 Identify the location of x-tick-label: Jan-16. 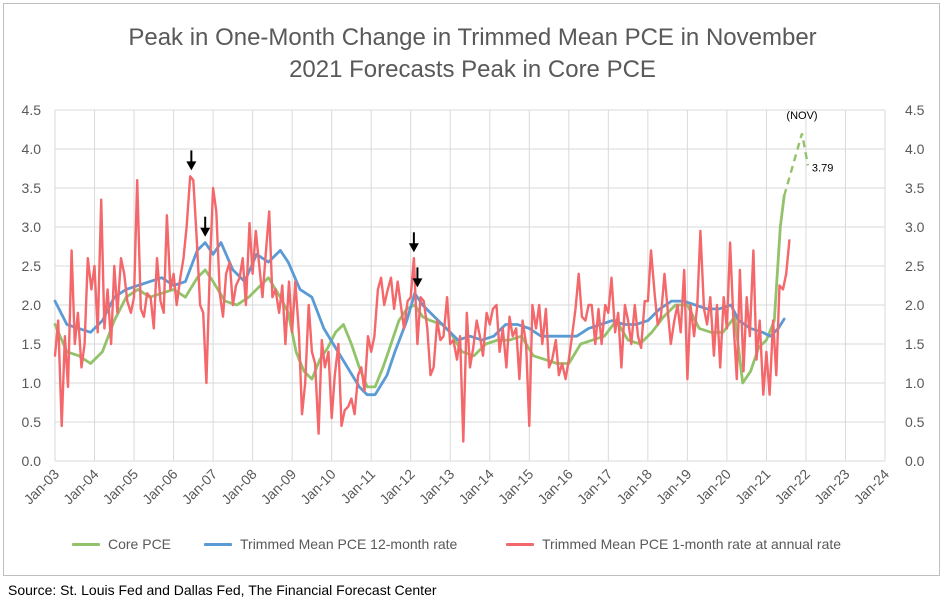
(555, 487).